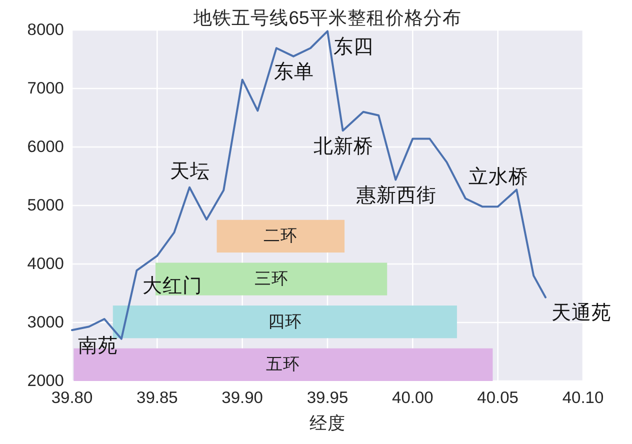  I want to click on x-tick-label: 39.80, so click(72, 398).